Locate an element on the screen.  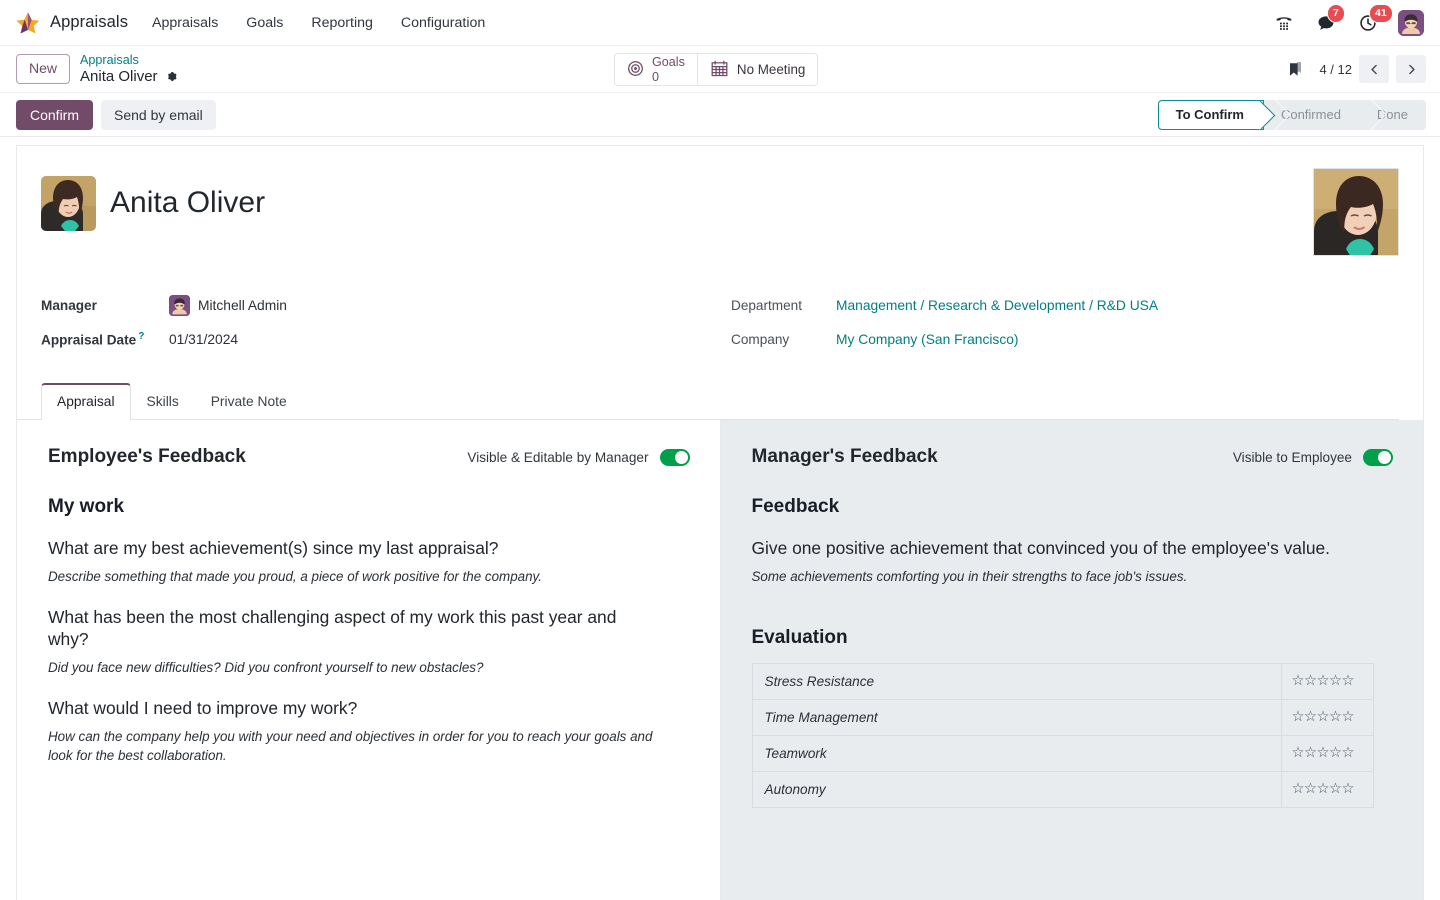
manager-feedback-title: Manager's Feedback is located at coordinates (844, 456).